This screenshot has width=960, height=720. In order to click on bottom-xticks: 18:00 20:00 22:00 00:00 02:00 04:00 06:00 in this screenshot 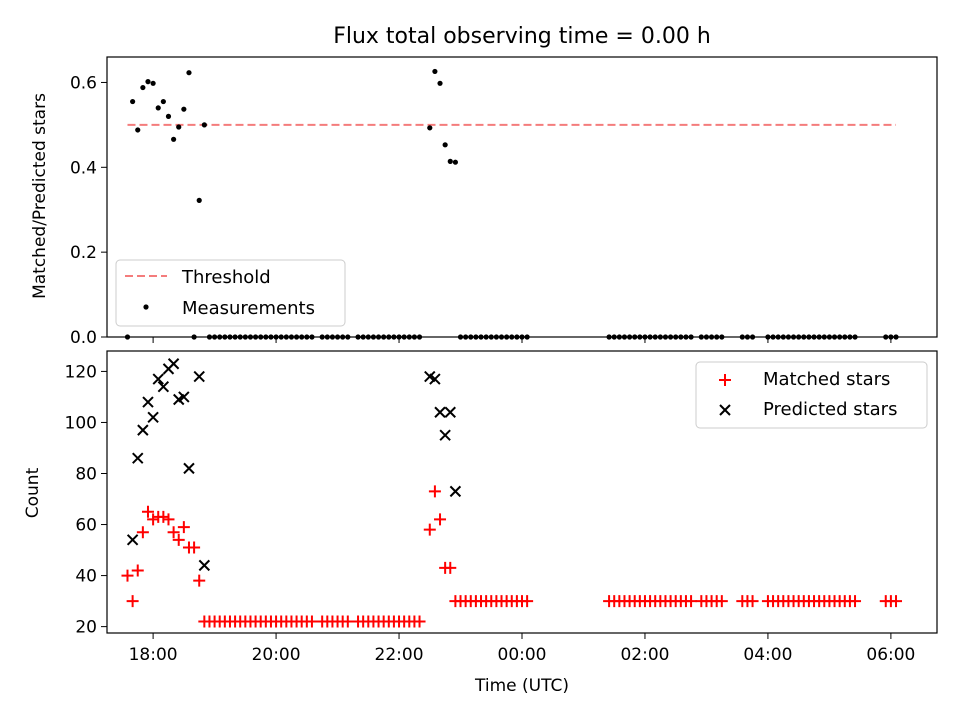, I will do `click(522, 649)`.